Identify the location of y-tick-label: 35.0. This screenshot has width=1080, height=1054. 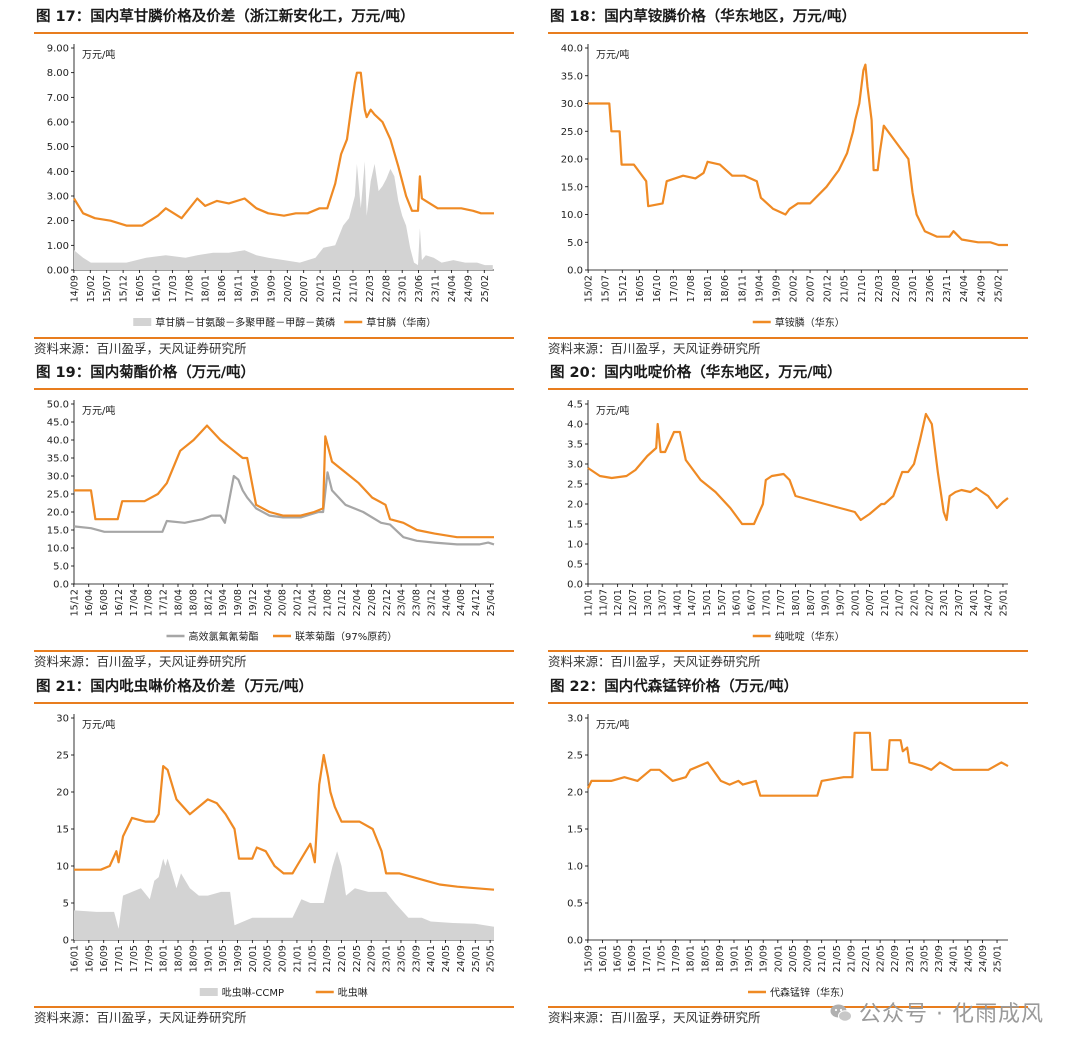
(58, 459).